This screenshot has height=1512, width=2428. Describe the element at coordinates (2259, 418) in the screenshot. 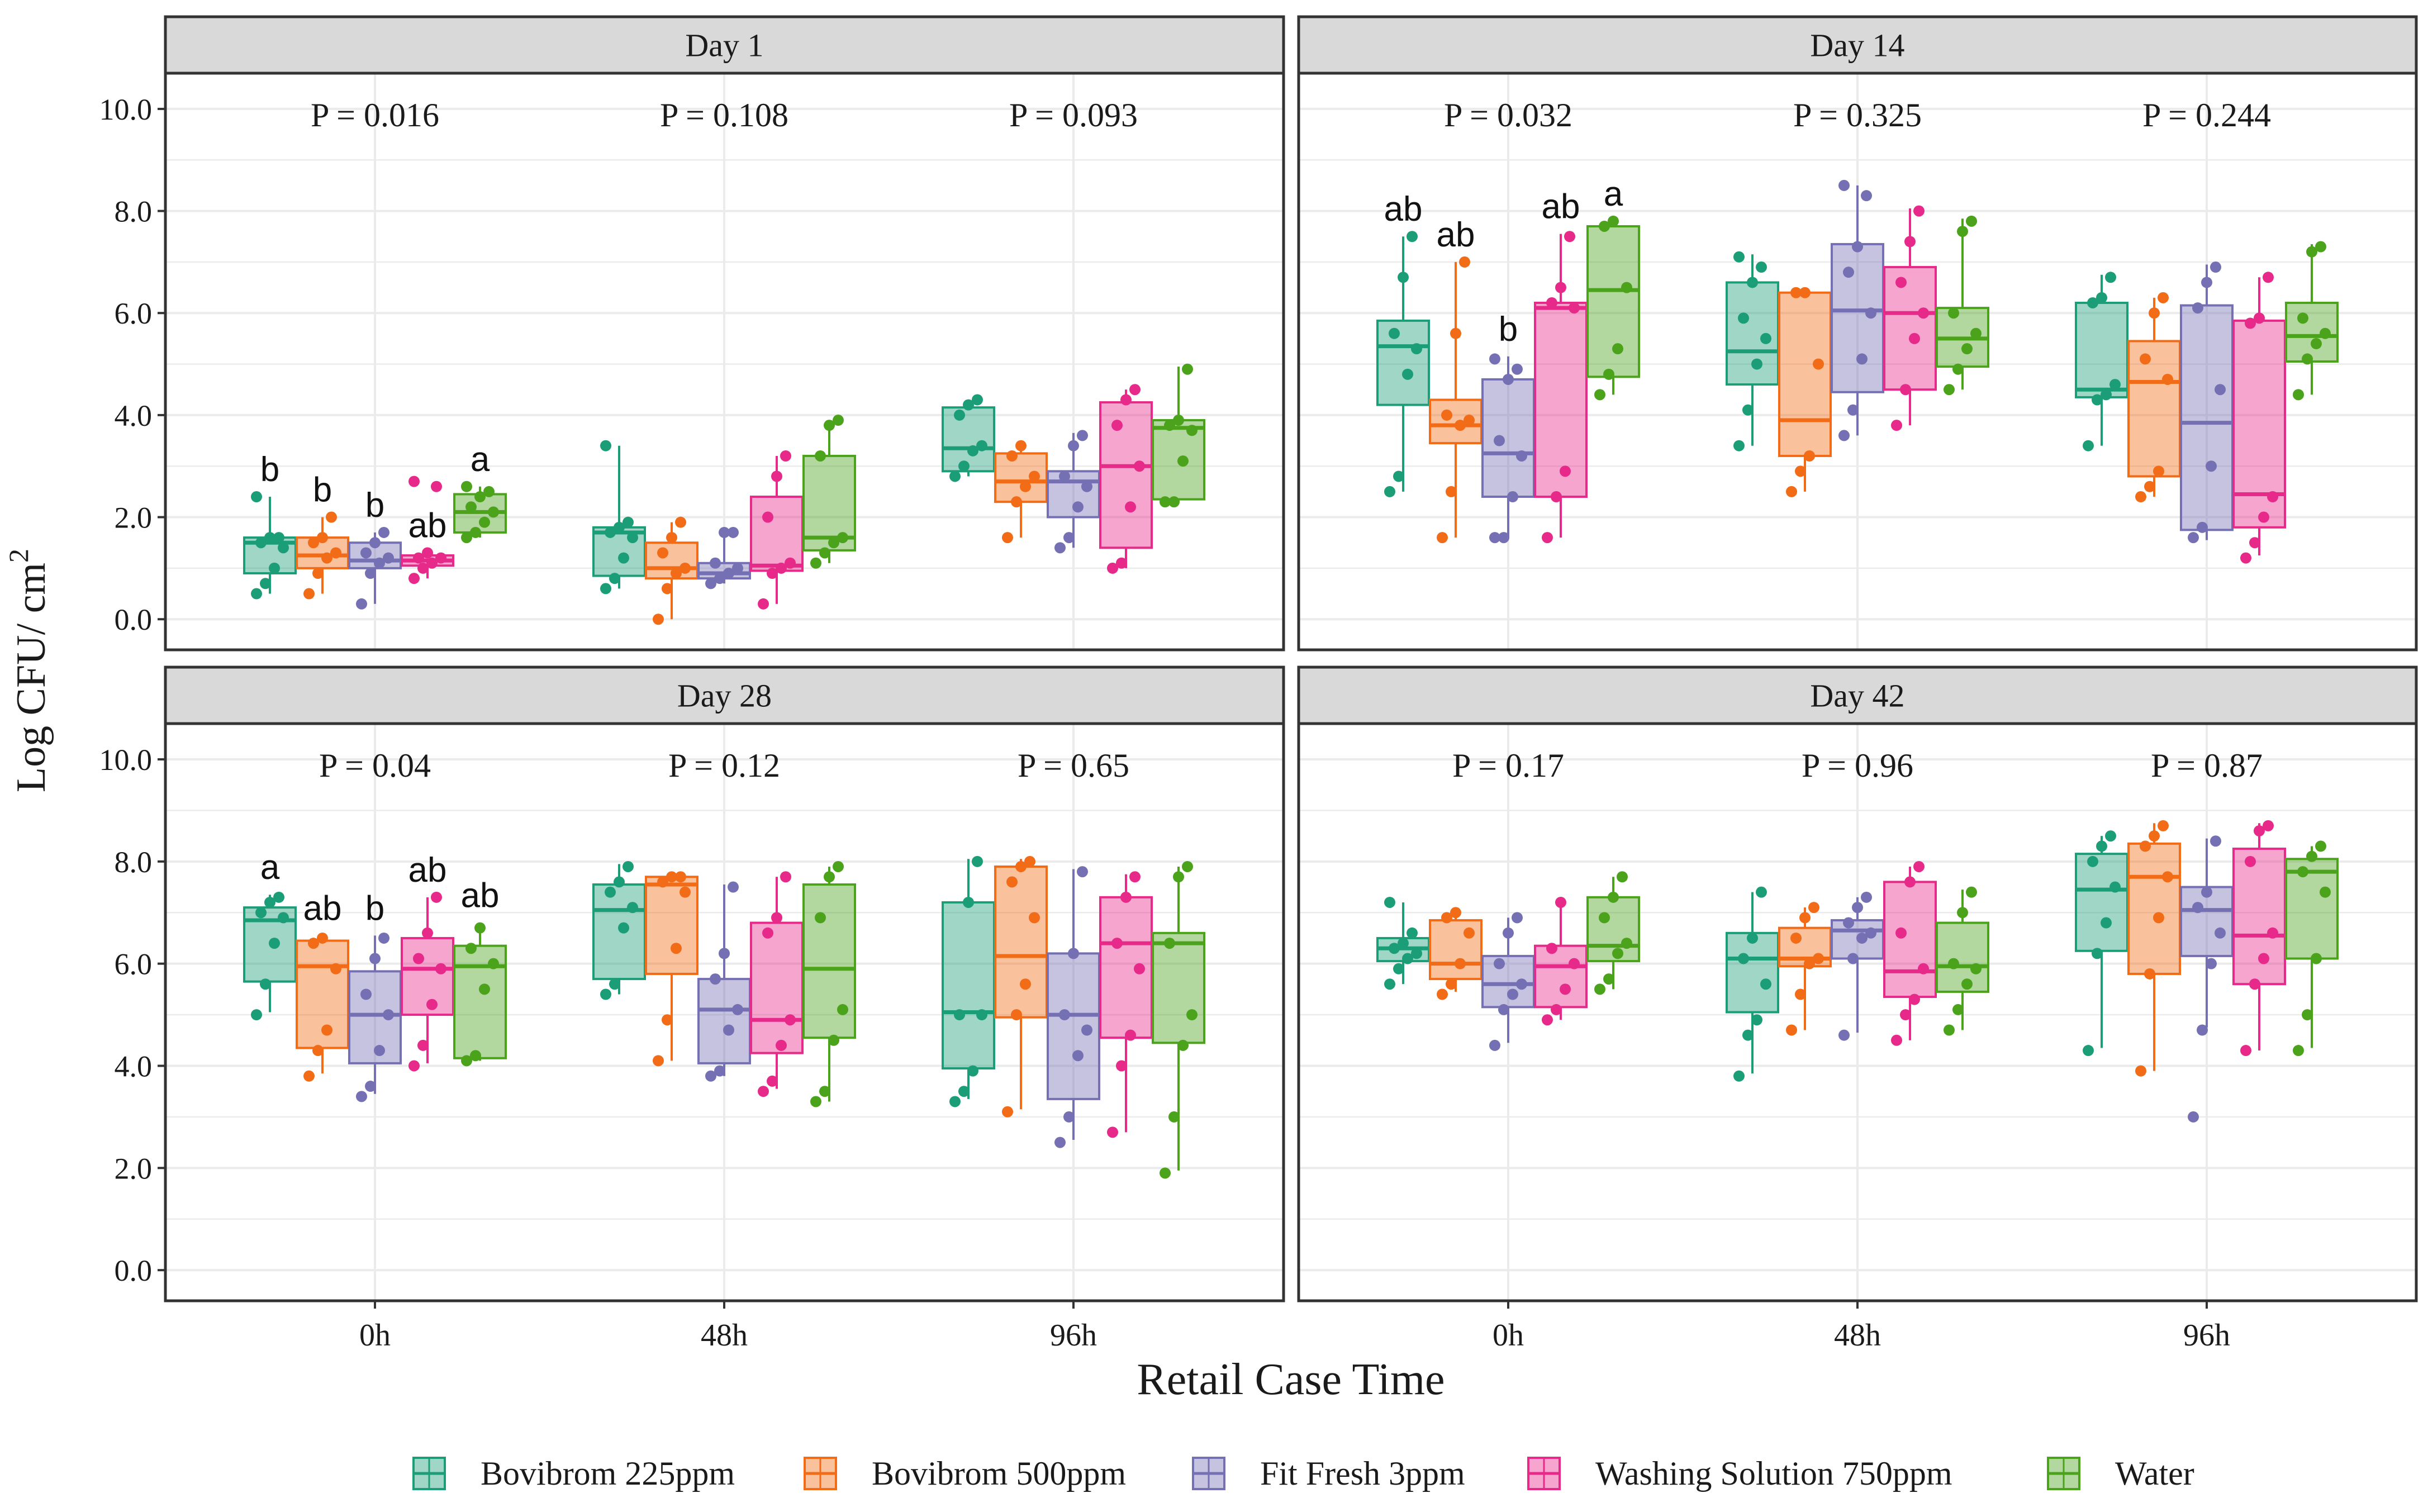

I see `box-washing-solution-750ppm` at that location.